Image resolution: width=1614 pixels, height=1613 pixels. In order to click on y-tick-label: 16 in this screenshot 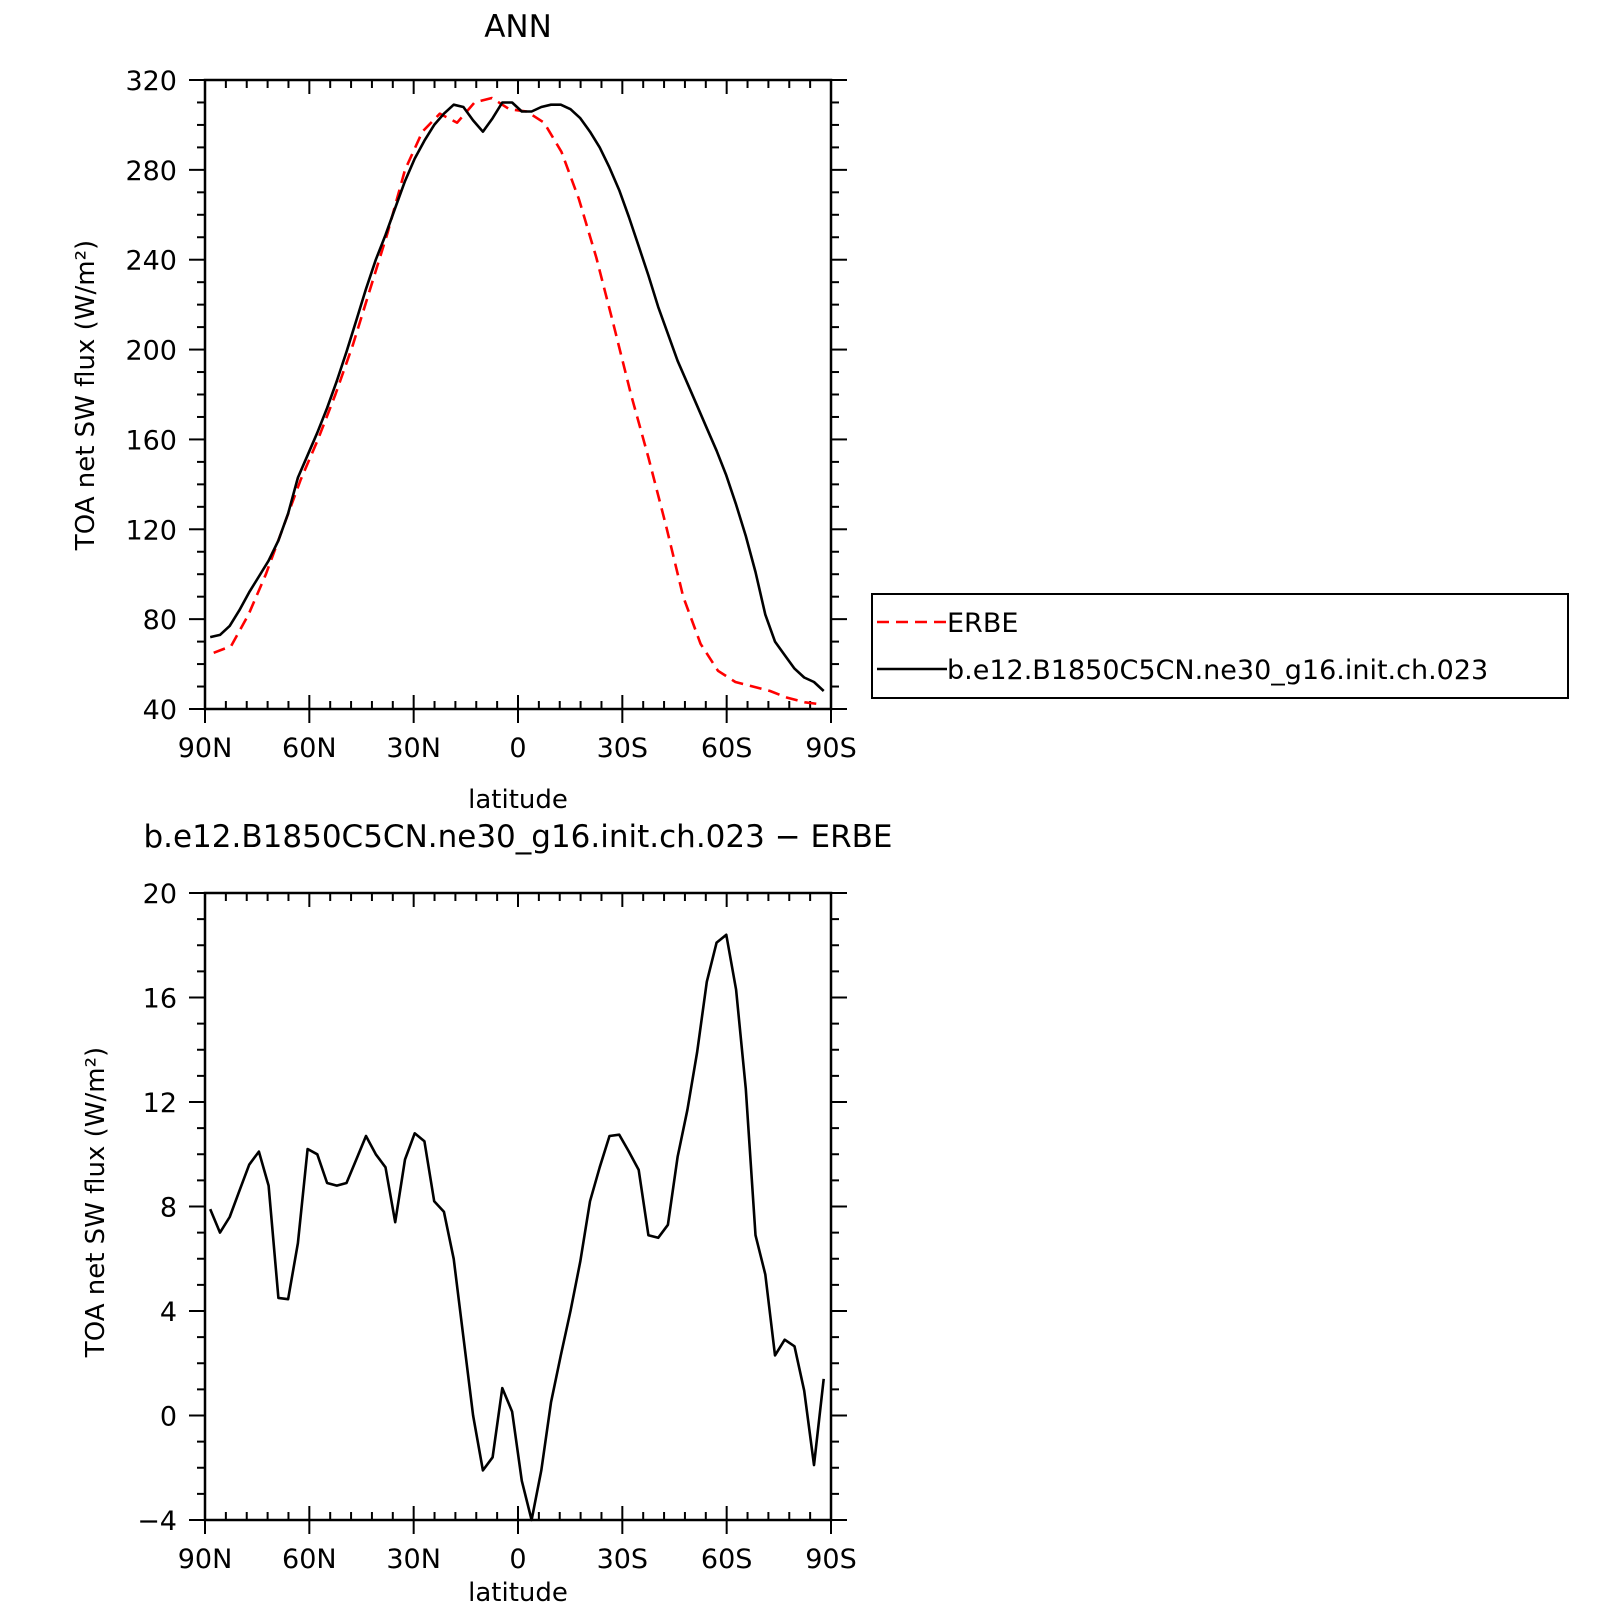, I will do `click(160, 999)`.